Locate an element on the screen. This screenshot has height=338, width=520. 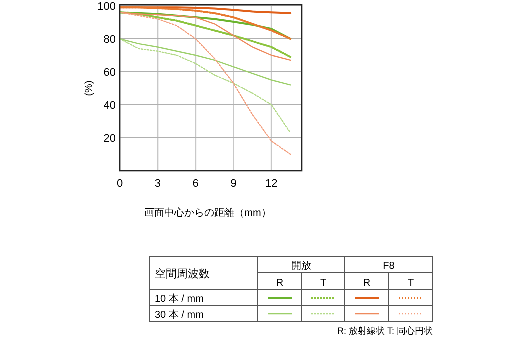
y-tick-label: 80 is located at coordinates (110, 40).